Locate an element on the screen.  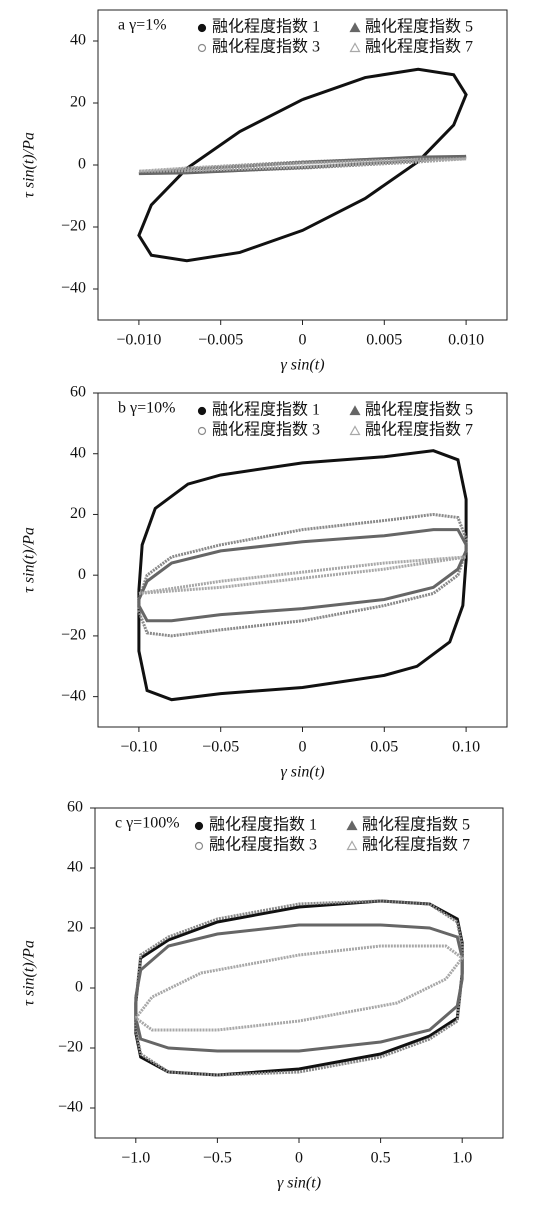
x-tick-label: 0.05 is located at coordinates (384, 747).